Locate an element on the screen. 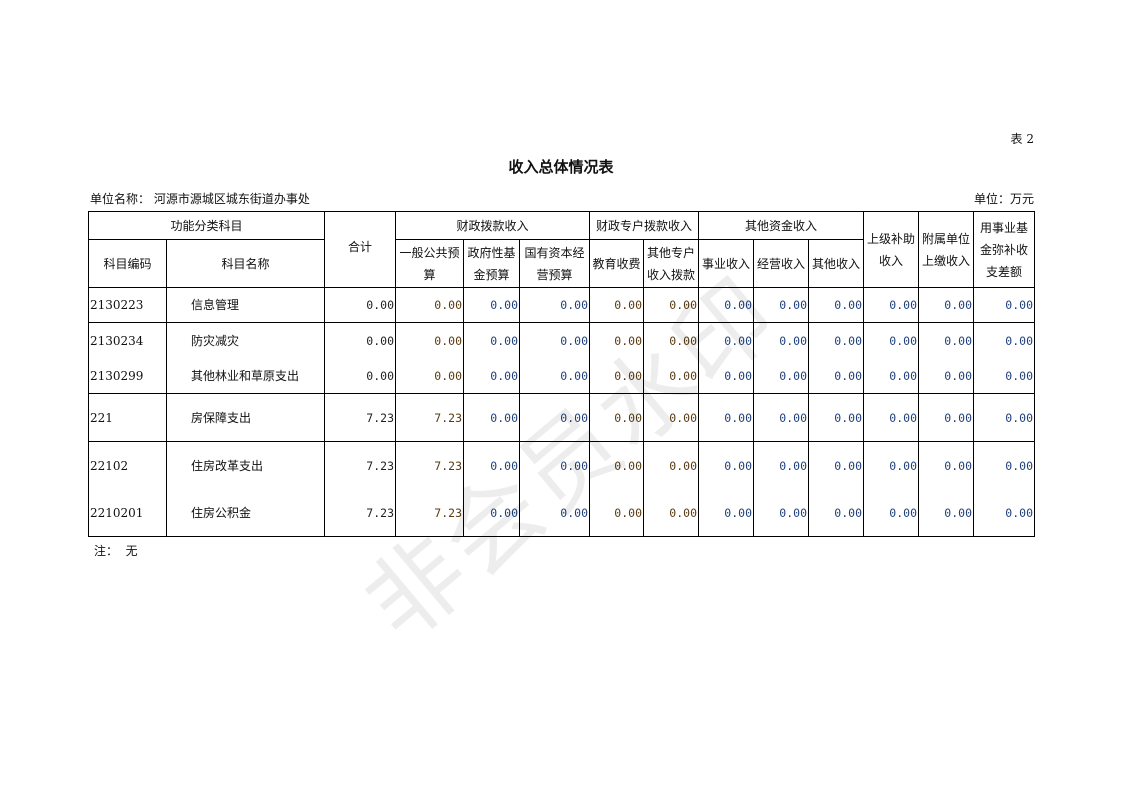 The image size is (1122, 793). unit-name-value: 河源市源城区城东街道办事处 is located at coordinates (231, 199).